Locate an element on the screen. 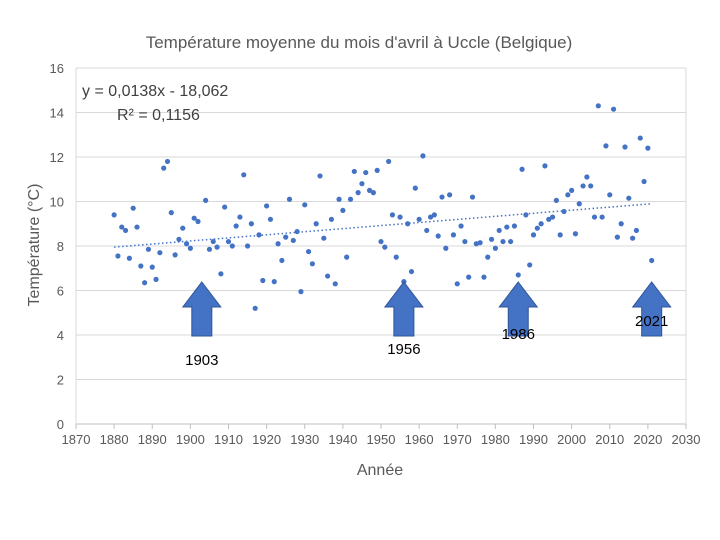  x-tick-label: 1930 is located at coordinates (304, 439).